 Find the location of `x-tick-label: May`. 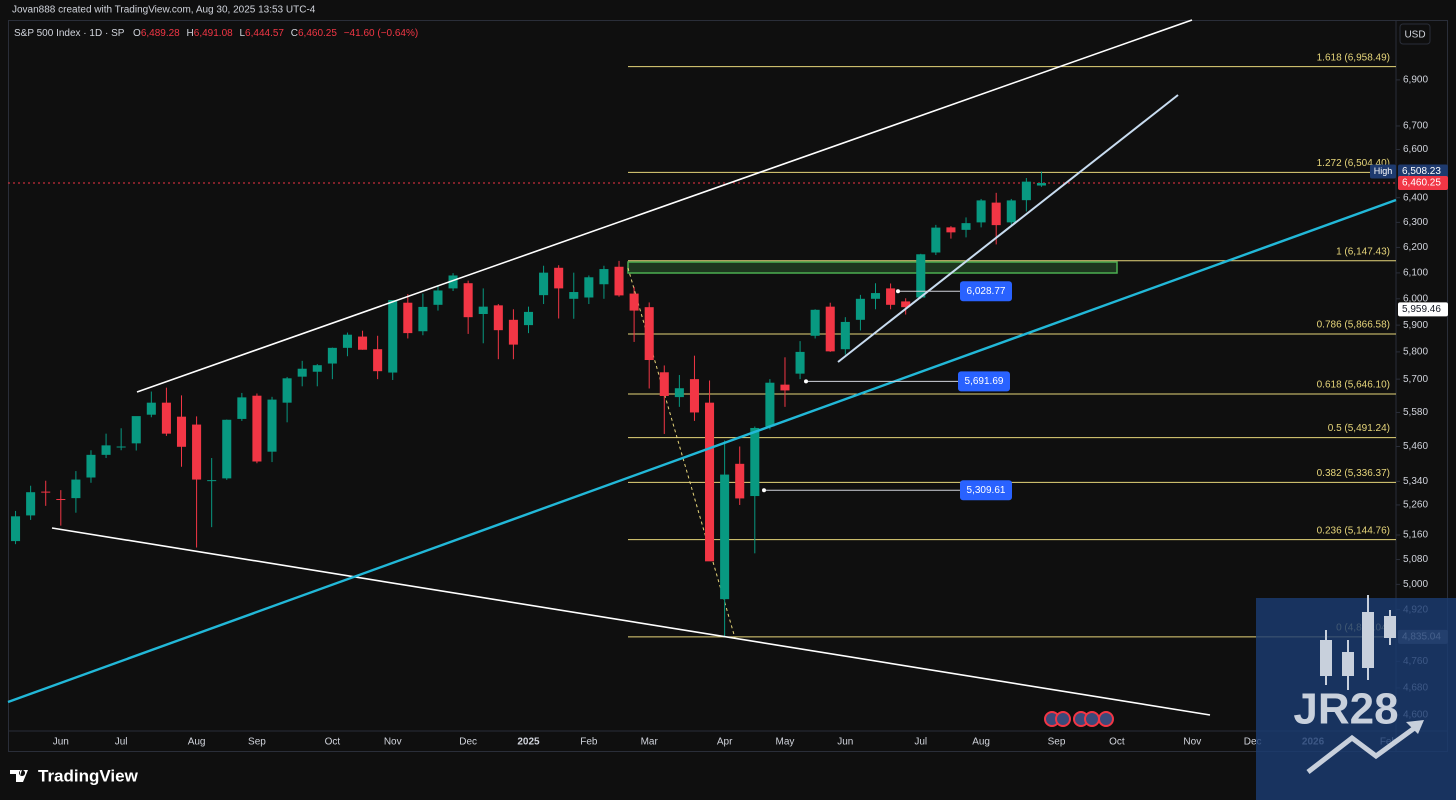

x-tick-label: May is located at coordinates (785, 742).